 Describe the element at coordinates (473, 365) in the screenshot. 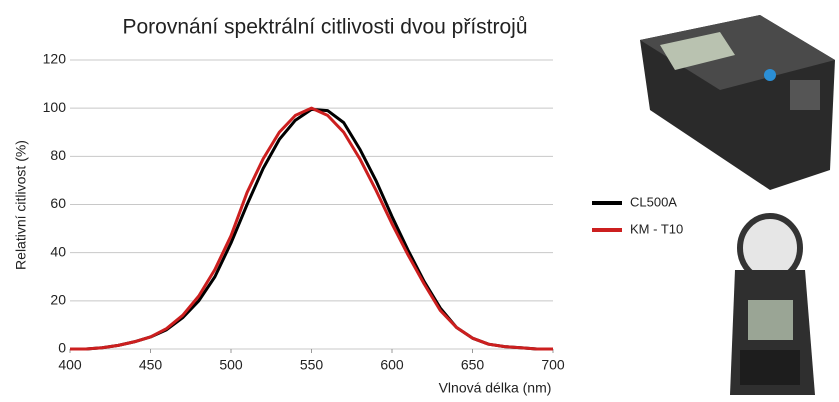

I see `x-tick-label: 650` at that location.